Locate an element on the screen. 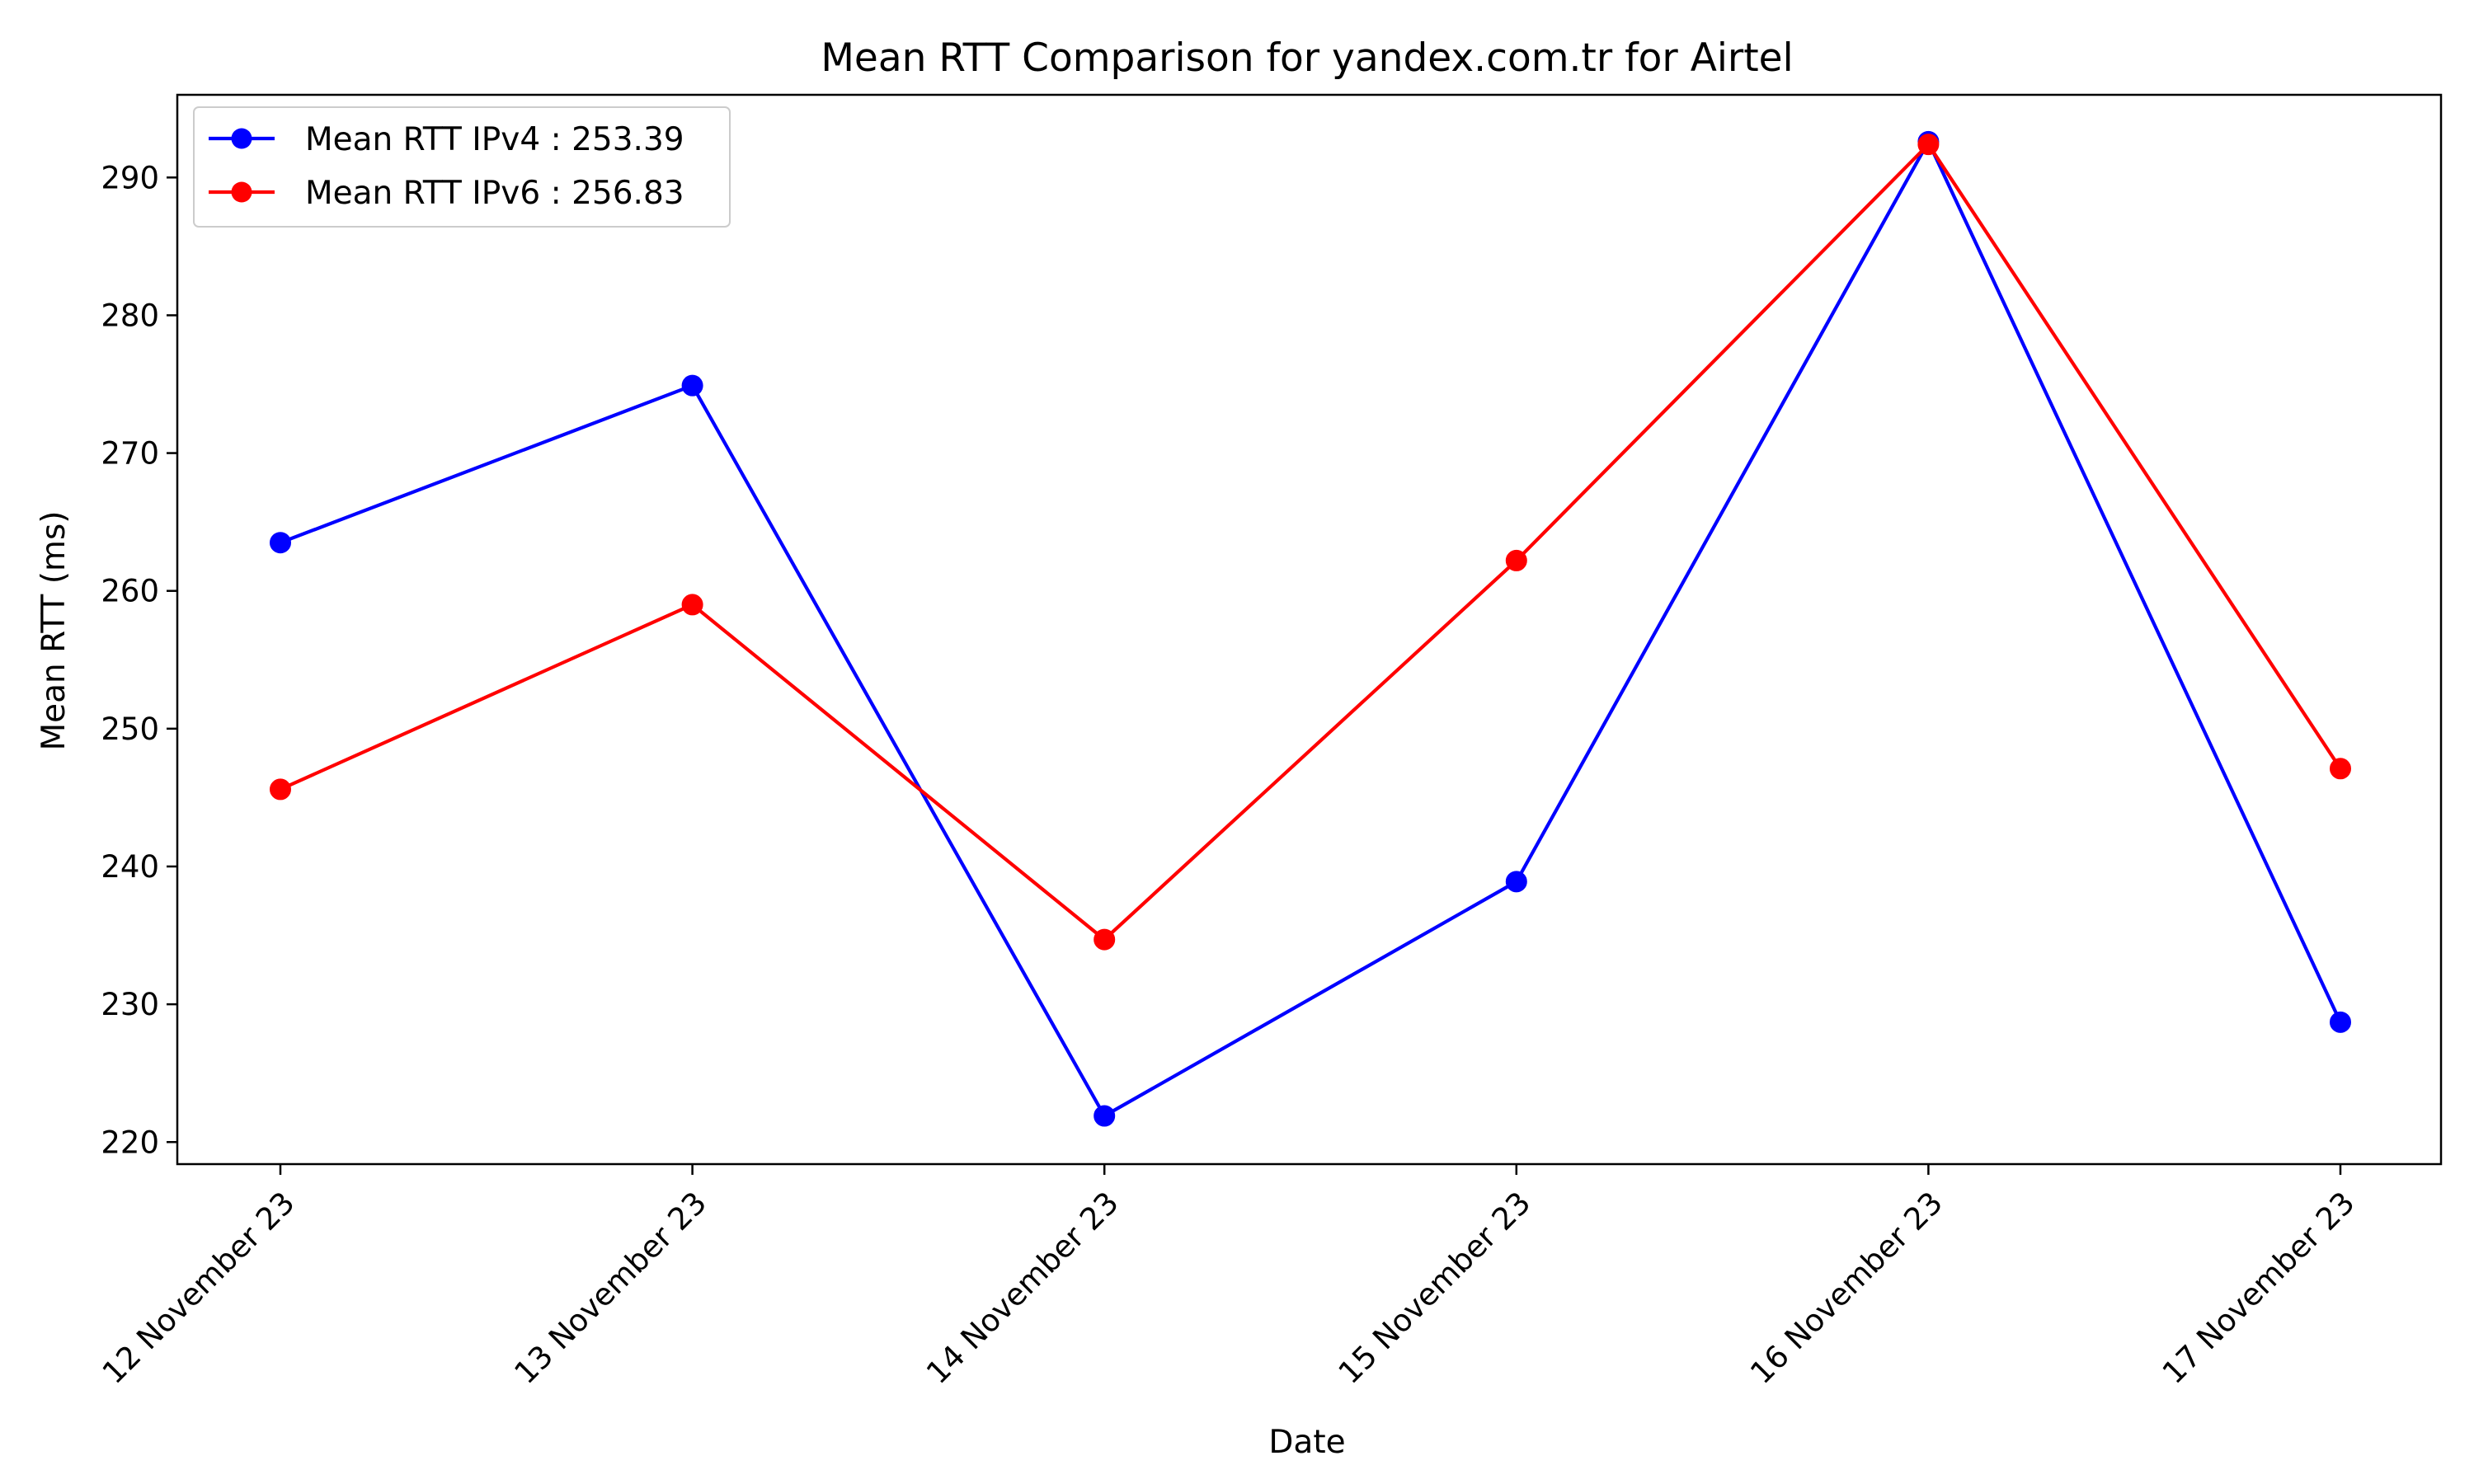 The height and width of the screenshot is (1484, 2474). y-tick-label-250: 250 is located at coordinates (130, 729).